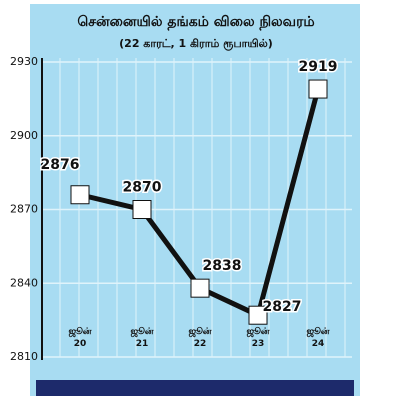  I want to click on x-tick-label: ஜூன் 24, so click(318, 338).